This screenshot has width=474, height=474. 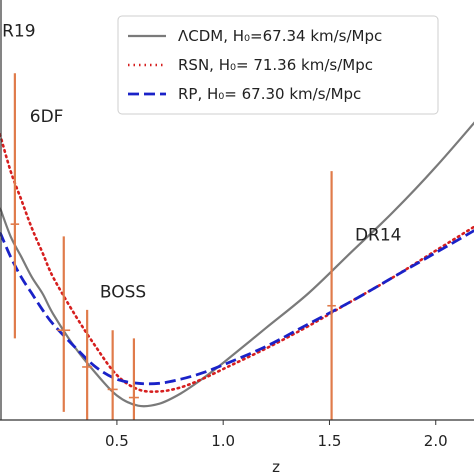 I want to click on legend-entry-label: RSN, H₀= 71.36 km/s/Mpc, so click(x=275, y=65).